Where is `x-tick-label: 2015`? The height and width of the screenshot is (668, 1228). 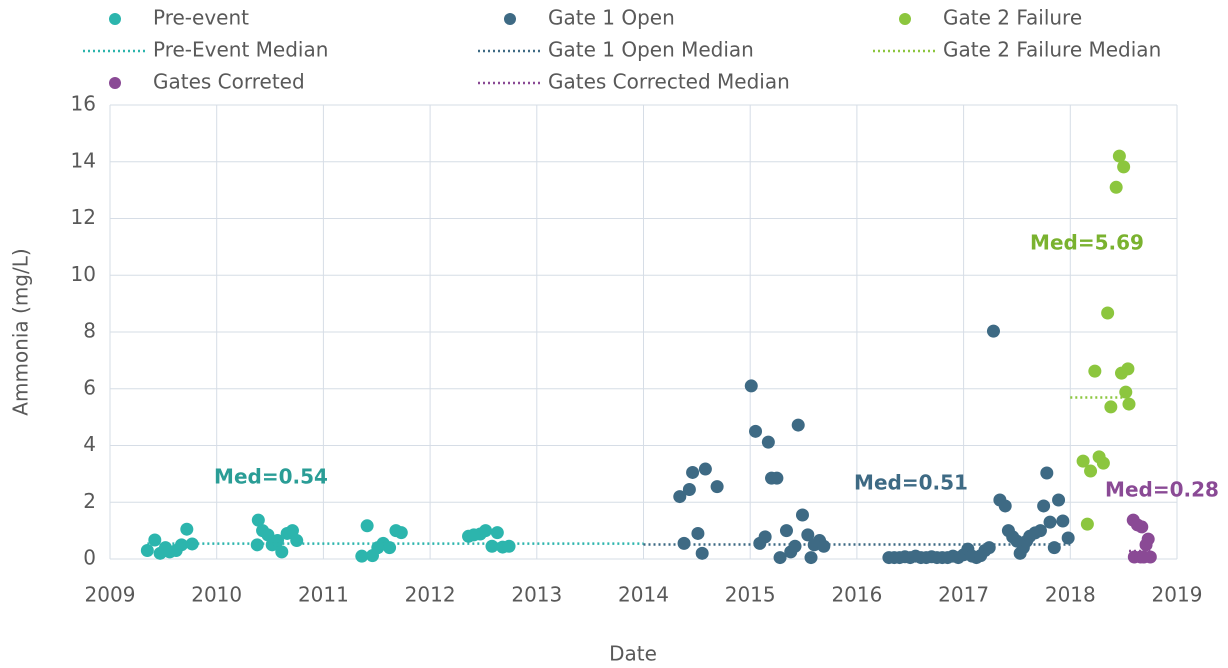
x-tick-label: 2015 is located at coordinates (750, 595).